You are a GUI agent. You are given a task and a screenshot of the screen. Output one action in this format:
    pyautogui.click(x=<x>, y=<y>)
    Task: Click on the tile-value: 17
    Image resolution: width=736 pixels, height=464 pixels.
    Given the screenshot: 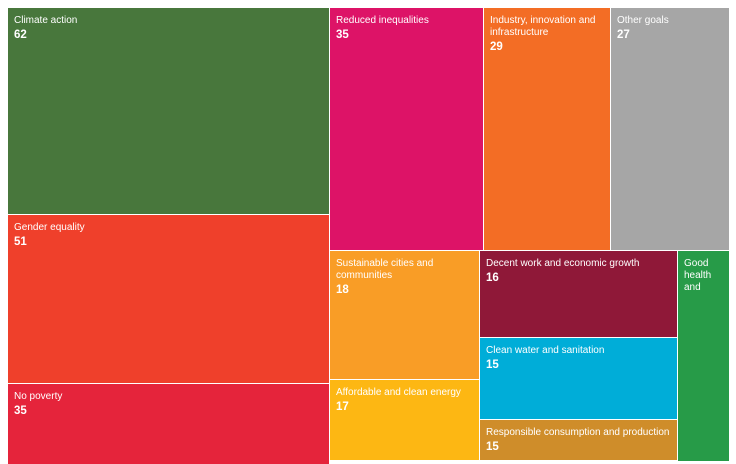 What is the action you would take?
    pyautogui.click(x=342, y=407)
    